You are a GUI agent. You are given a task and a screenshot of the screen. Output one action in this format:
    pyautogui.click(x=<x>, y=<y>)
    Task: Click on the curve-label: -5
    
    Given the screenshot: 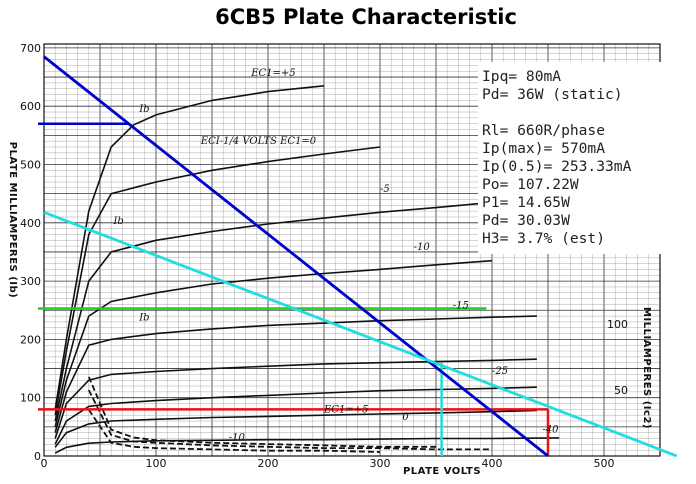 What is the action you would take?
    pyautogui.click(x=385, y=189)
    